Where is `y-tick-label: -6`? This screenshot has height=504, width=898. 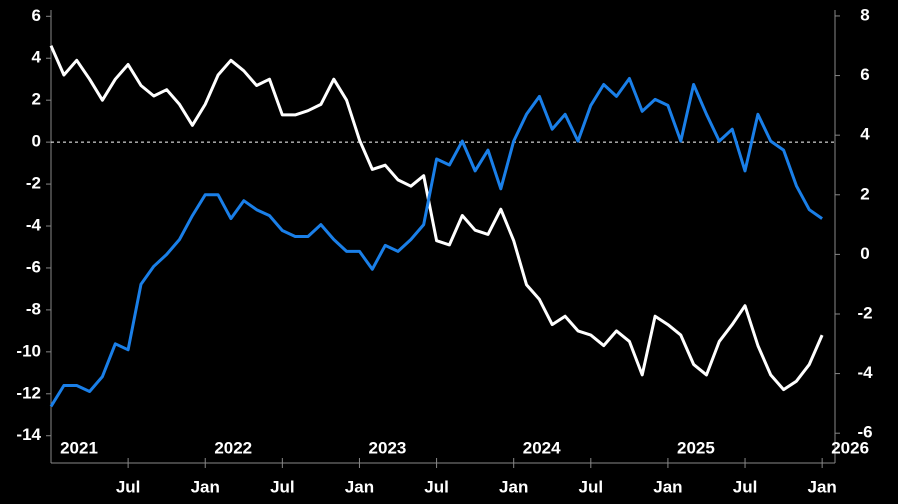
y-tick-label: -6 is located at coordinates (33, 266).